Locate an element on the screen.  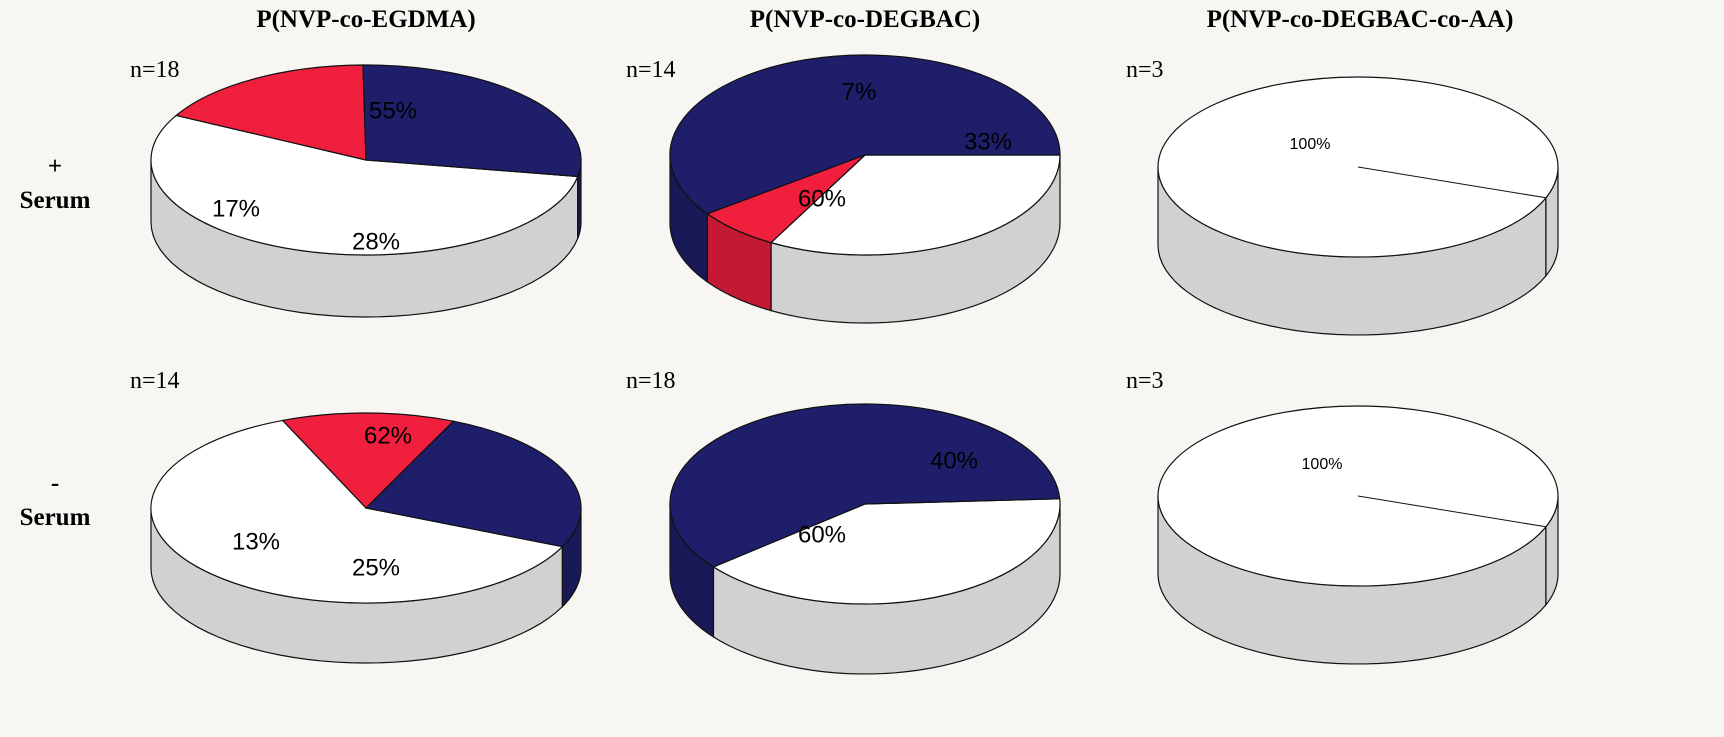
row-label-minus-serum: - Serum is located at coordinates (55, 501).